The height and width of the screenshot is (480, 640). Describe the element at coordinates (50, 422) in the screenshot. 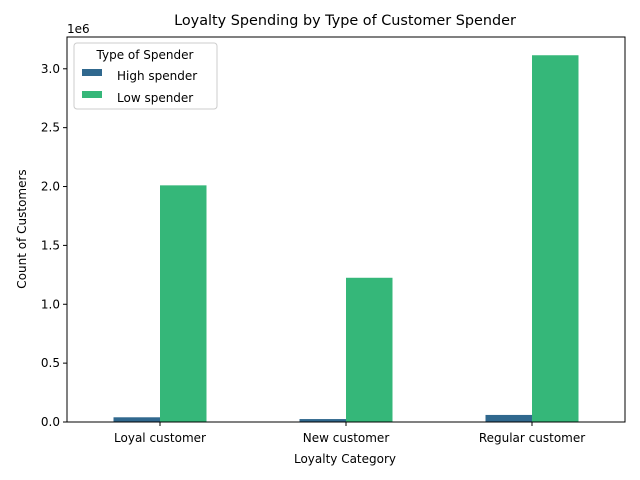

I see `y-tick-label: 0.0` at that location.